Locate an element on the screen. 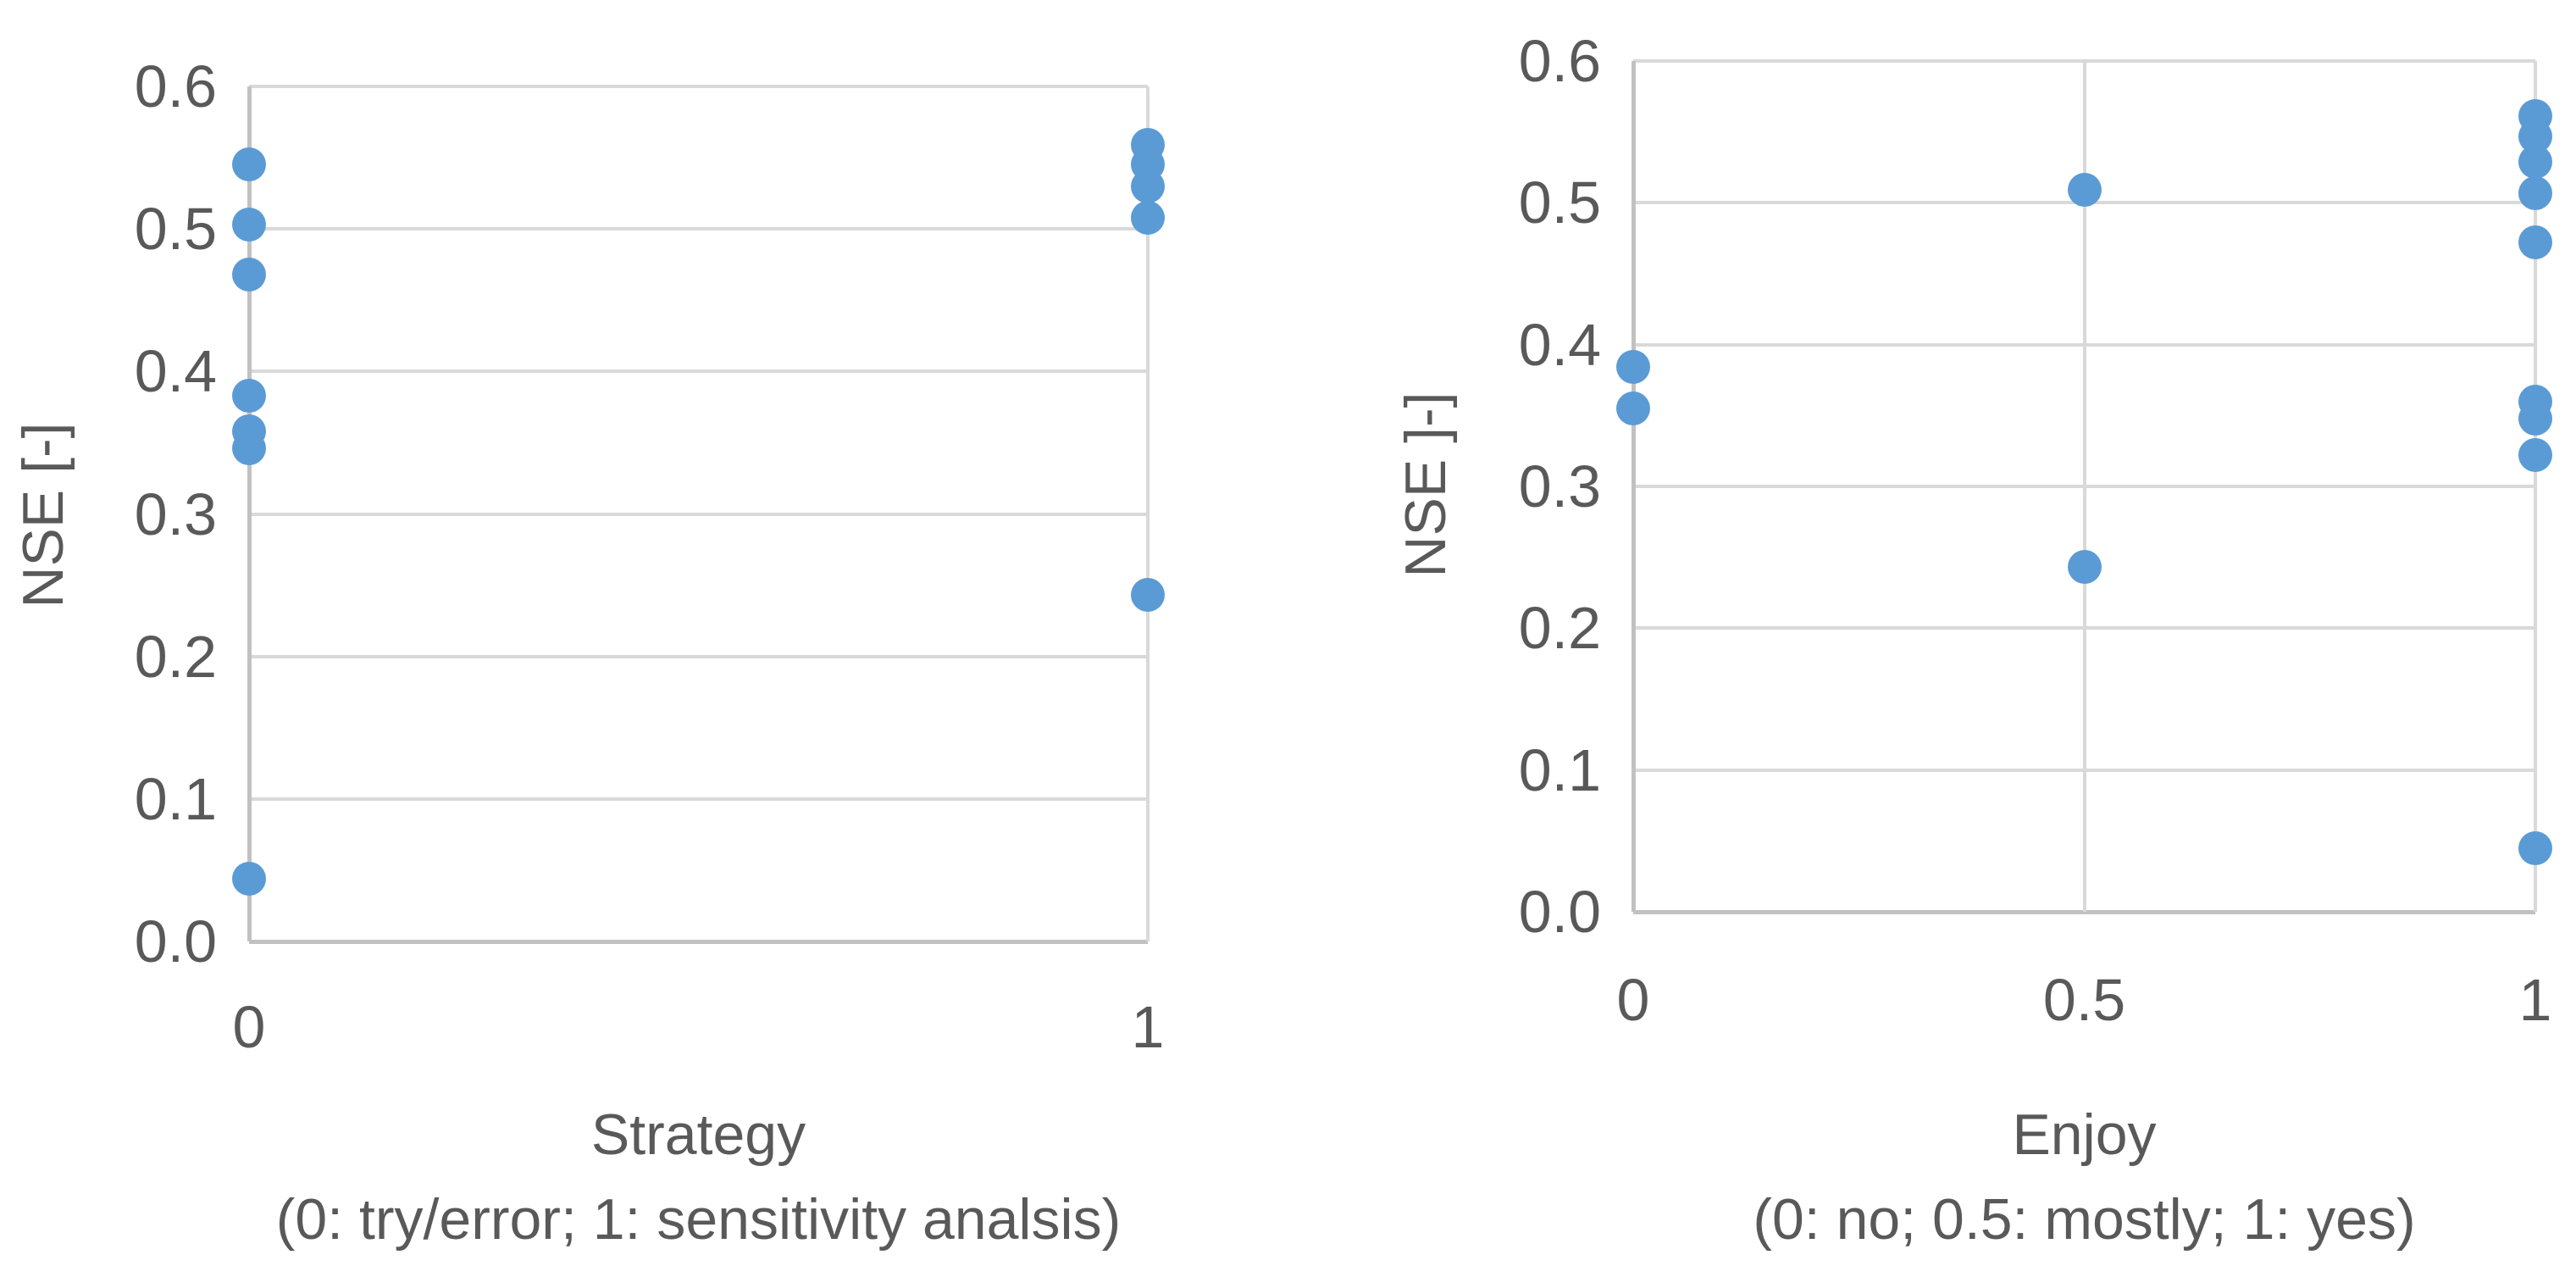  x-tick-label: 0.5 is located at coordinates (2084, 1000).